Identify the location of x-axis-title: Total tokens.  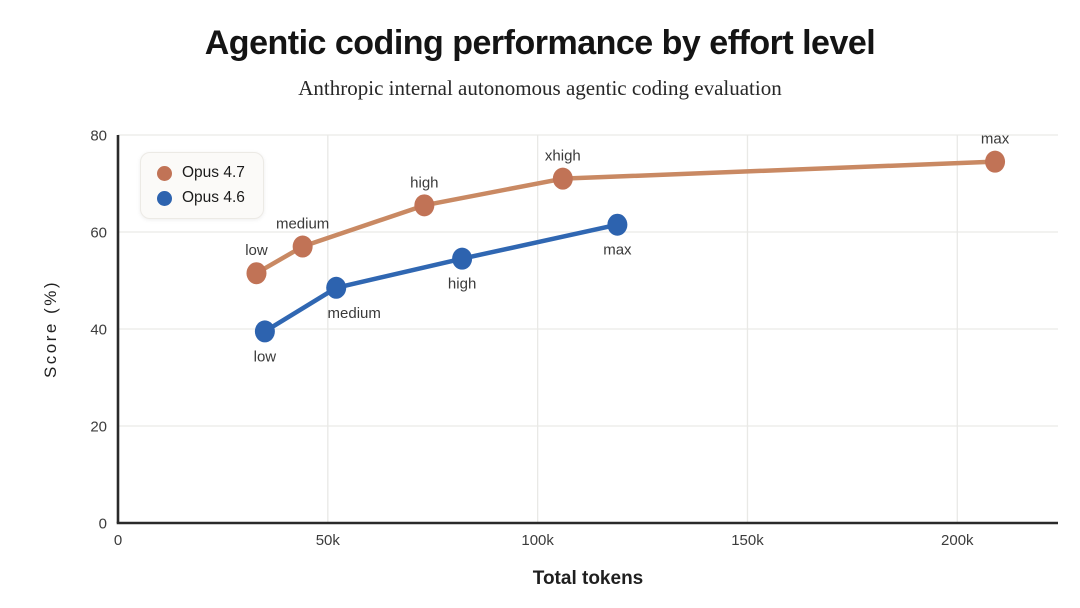
(588, 578).